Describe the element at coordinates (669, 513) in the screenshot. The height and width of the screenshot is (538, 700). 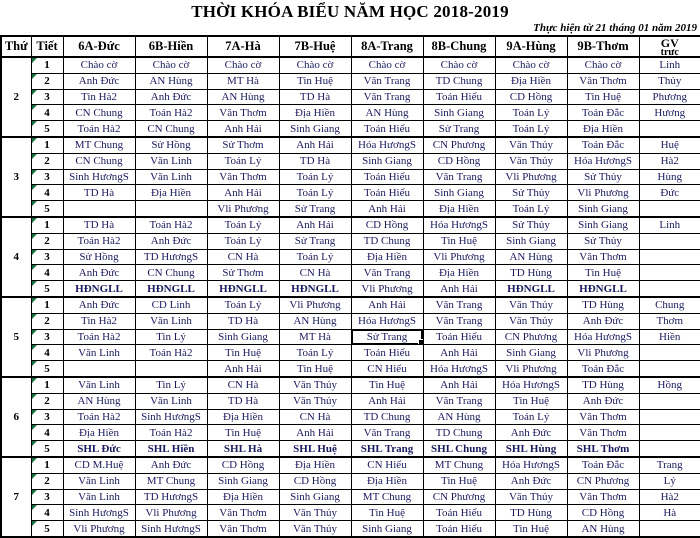
I see `gv-cell: Hà` at that location.